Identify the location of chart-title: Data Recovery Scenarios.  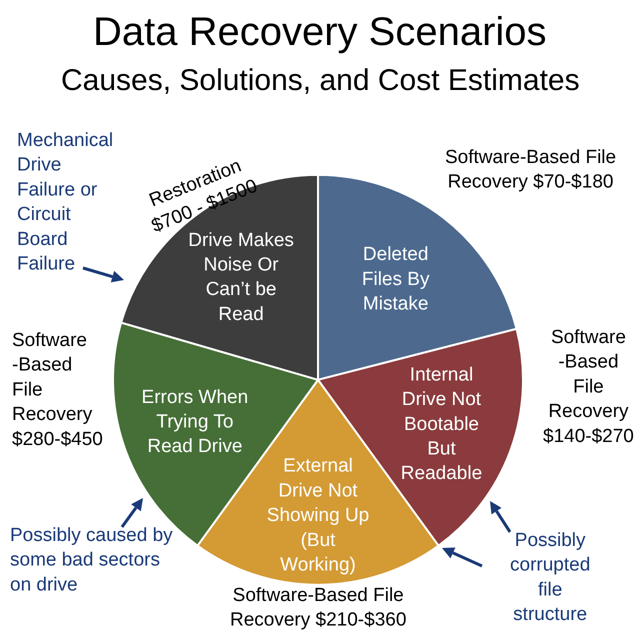
(320, 32).